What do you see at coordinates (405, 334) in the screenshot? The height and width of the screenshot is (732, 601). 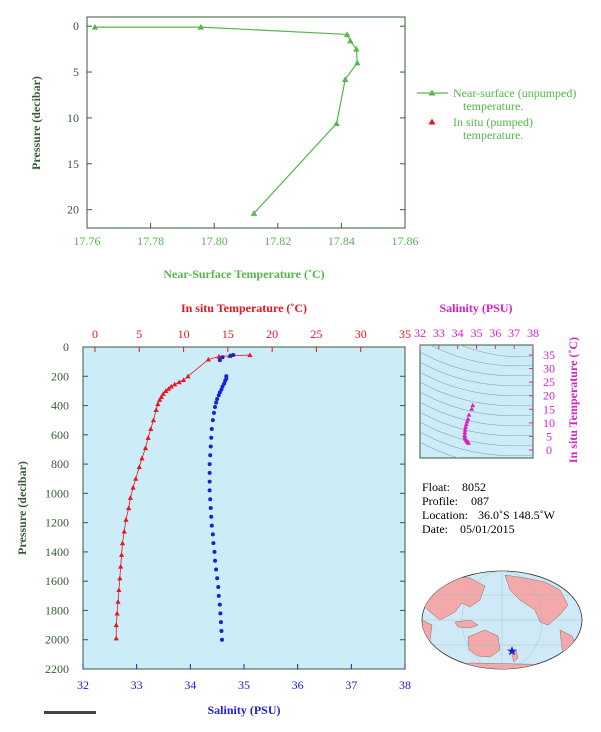 I see `chart2-top-tick-label: 35` at bounding box center [405, 334].